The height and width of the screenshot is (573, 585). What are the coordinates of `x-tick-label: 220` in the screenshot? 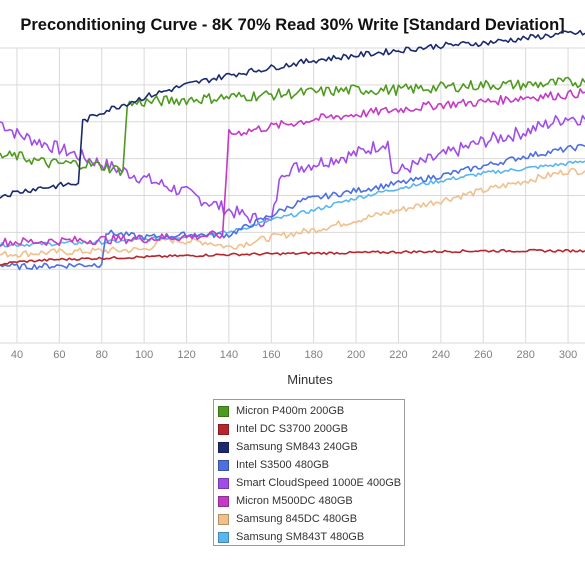 It's located at (398, 355).